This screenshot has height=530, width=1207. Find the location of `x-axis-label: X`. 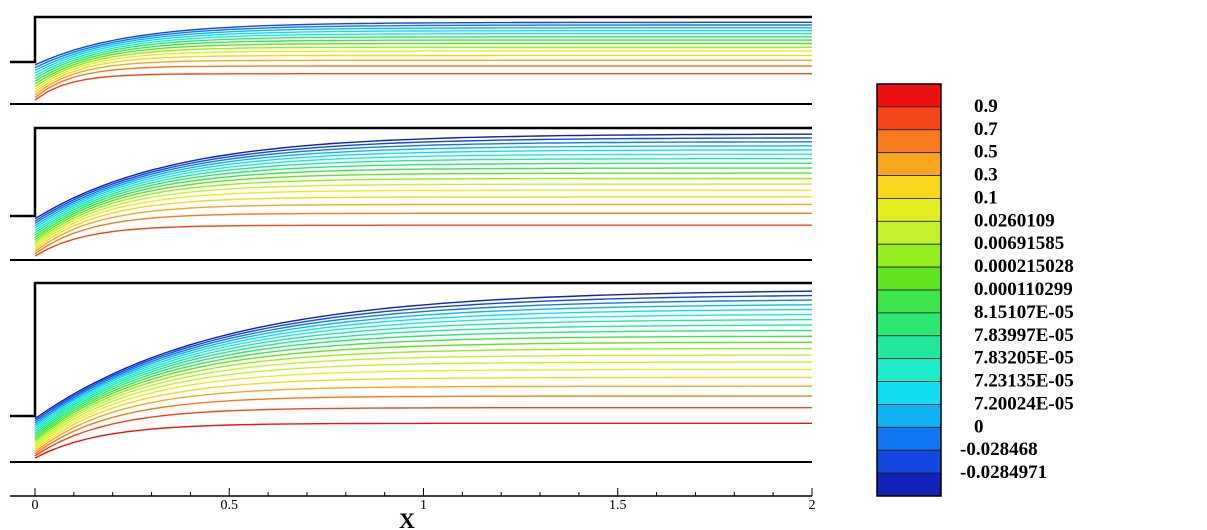

x-axis-label: X is located at coordinates (407, 519).